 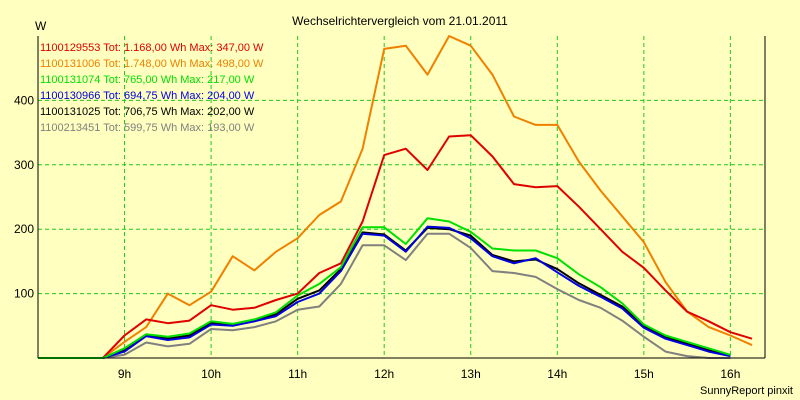 What do you see at coordinates (147, 112) in the screenshot?
I see `legend-entry-1100131025: 1100131025 Tot: 706,75 Wh Max: 202,00 W` at bounding box center [147, 112].